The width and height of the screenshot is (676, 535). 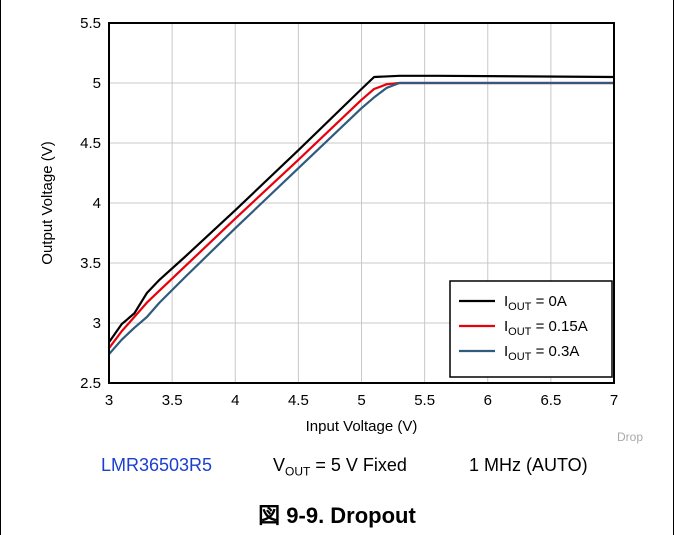 I want to click on watermark-text: Drop, so click(x=630, y=437).